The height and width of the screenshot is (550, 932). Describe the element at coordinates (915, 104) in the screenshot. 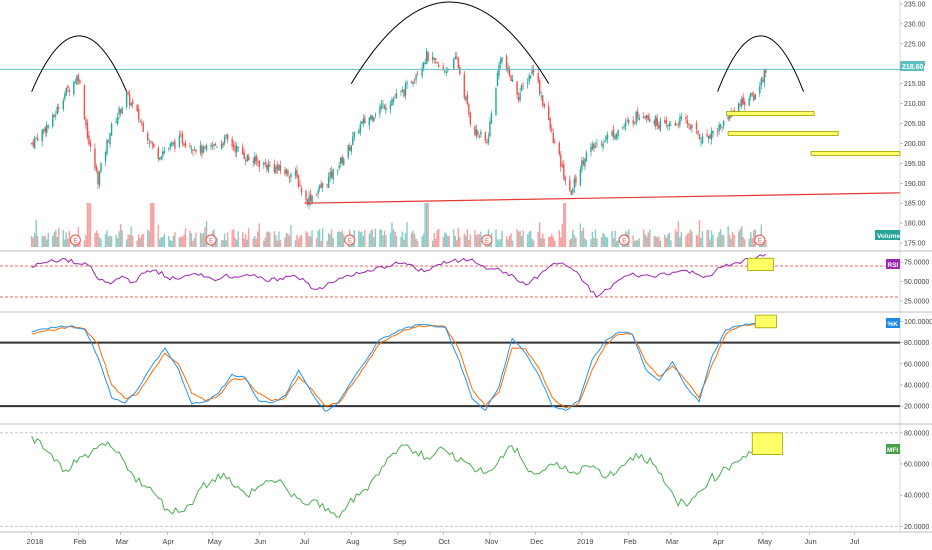

I see `price-tick-label: 210.00` at that location.